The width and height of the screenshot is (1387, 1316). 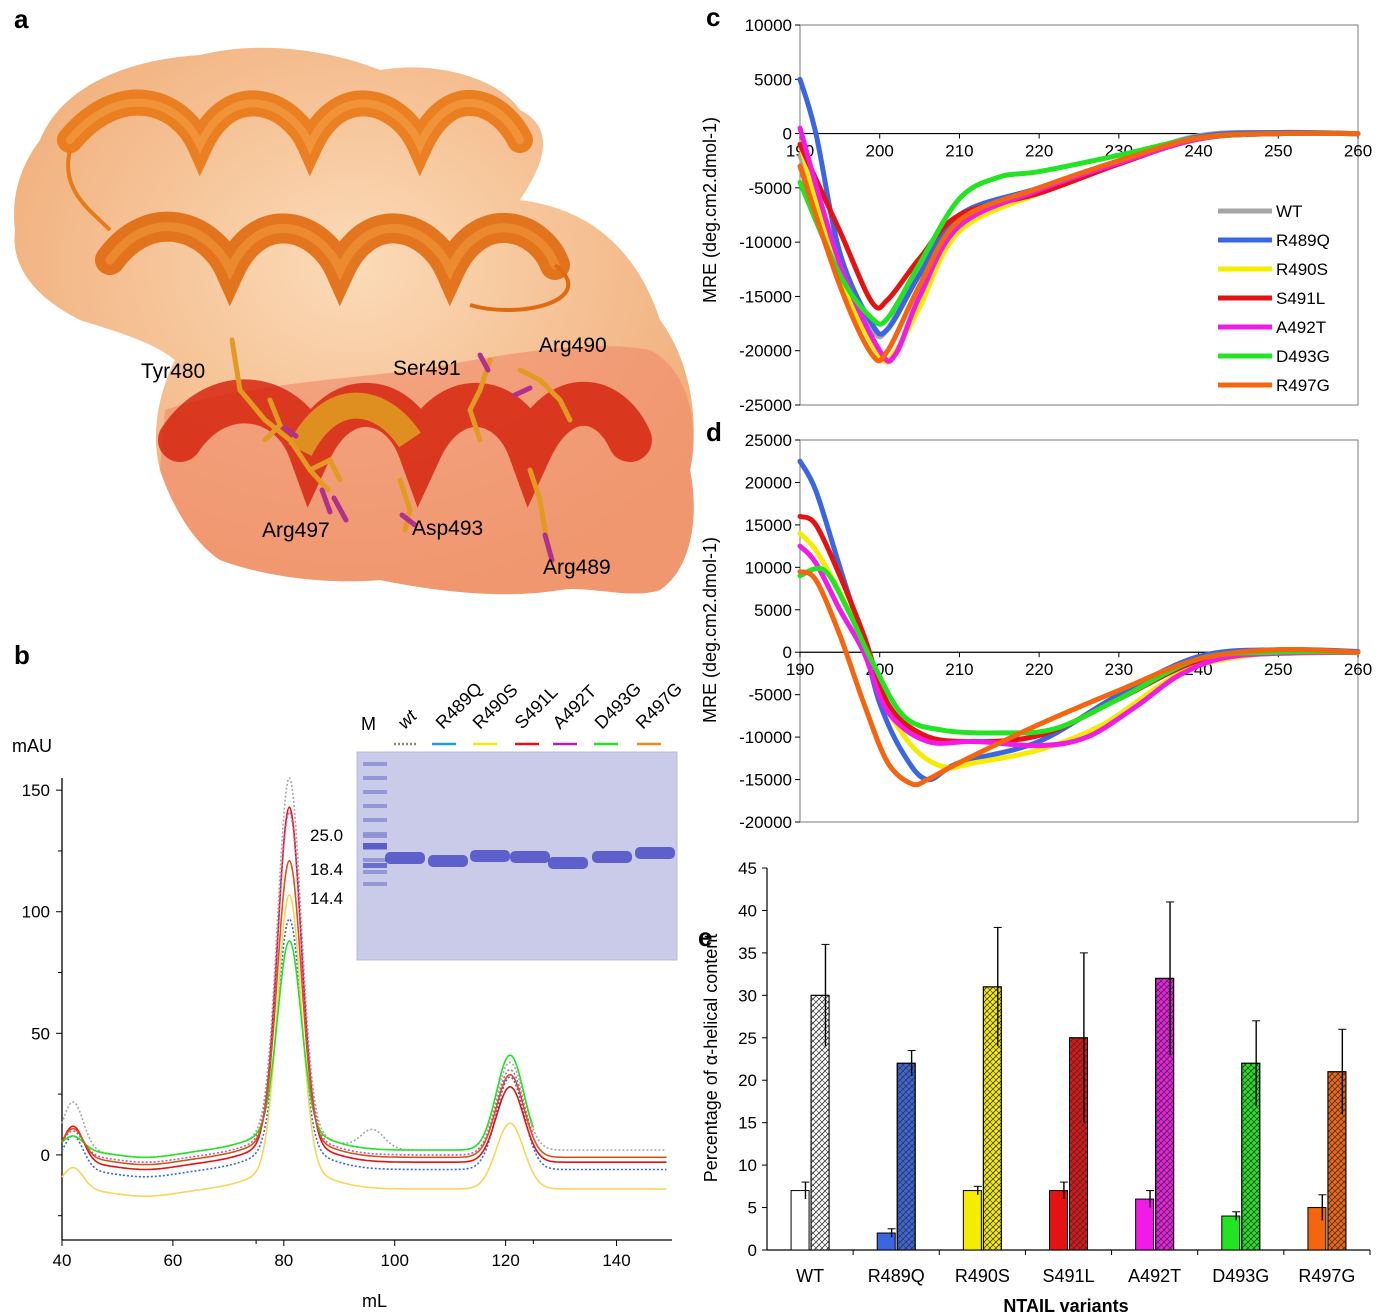 What do you see at coordinates (713, 17) in the screenshot?
I see `panel-label-c: c` at bounding box center [713, 17].